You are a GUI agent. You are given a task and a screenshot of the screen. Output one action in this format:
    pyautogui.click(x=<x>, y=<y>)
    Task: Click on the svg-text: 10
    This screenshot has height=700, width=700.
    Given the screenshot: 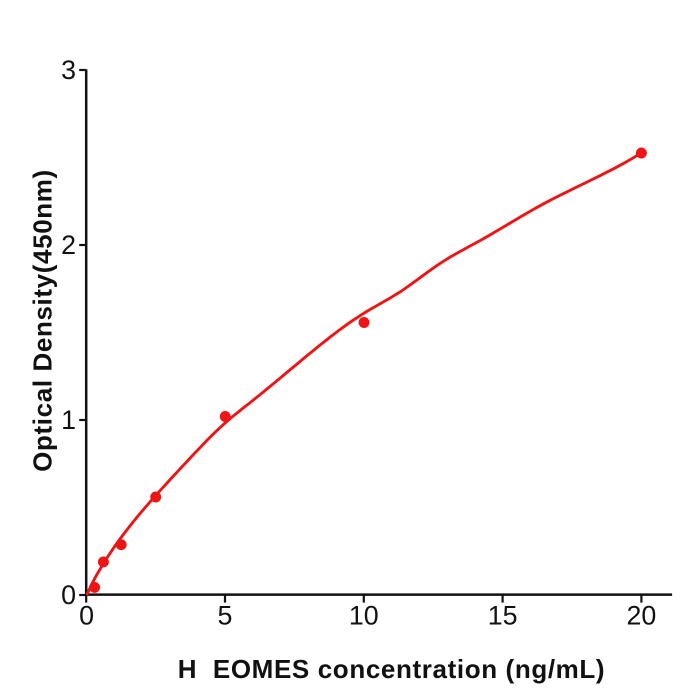 What is the action you would take?
    pyautogui.click(x=364, y=616)
    